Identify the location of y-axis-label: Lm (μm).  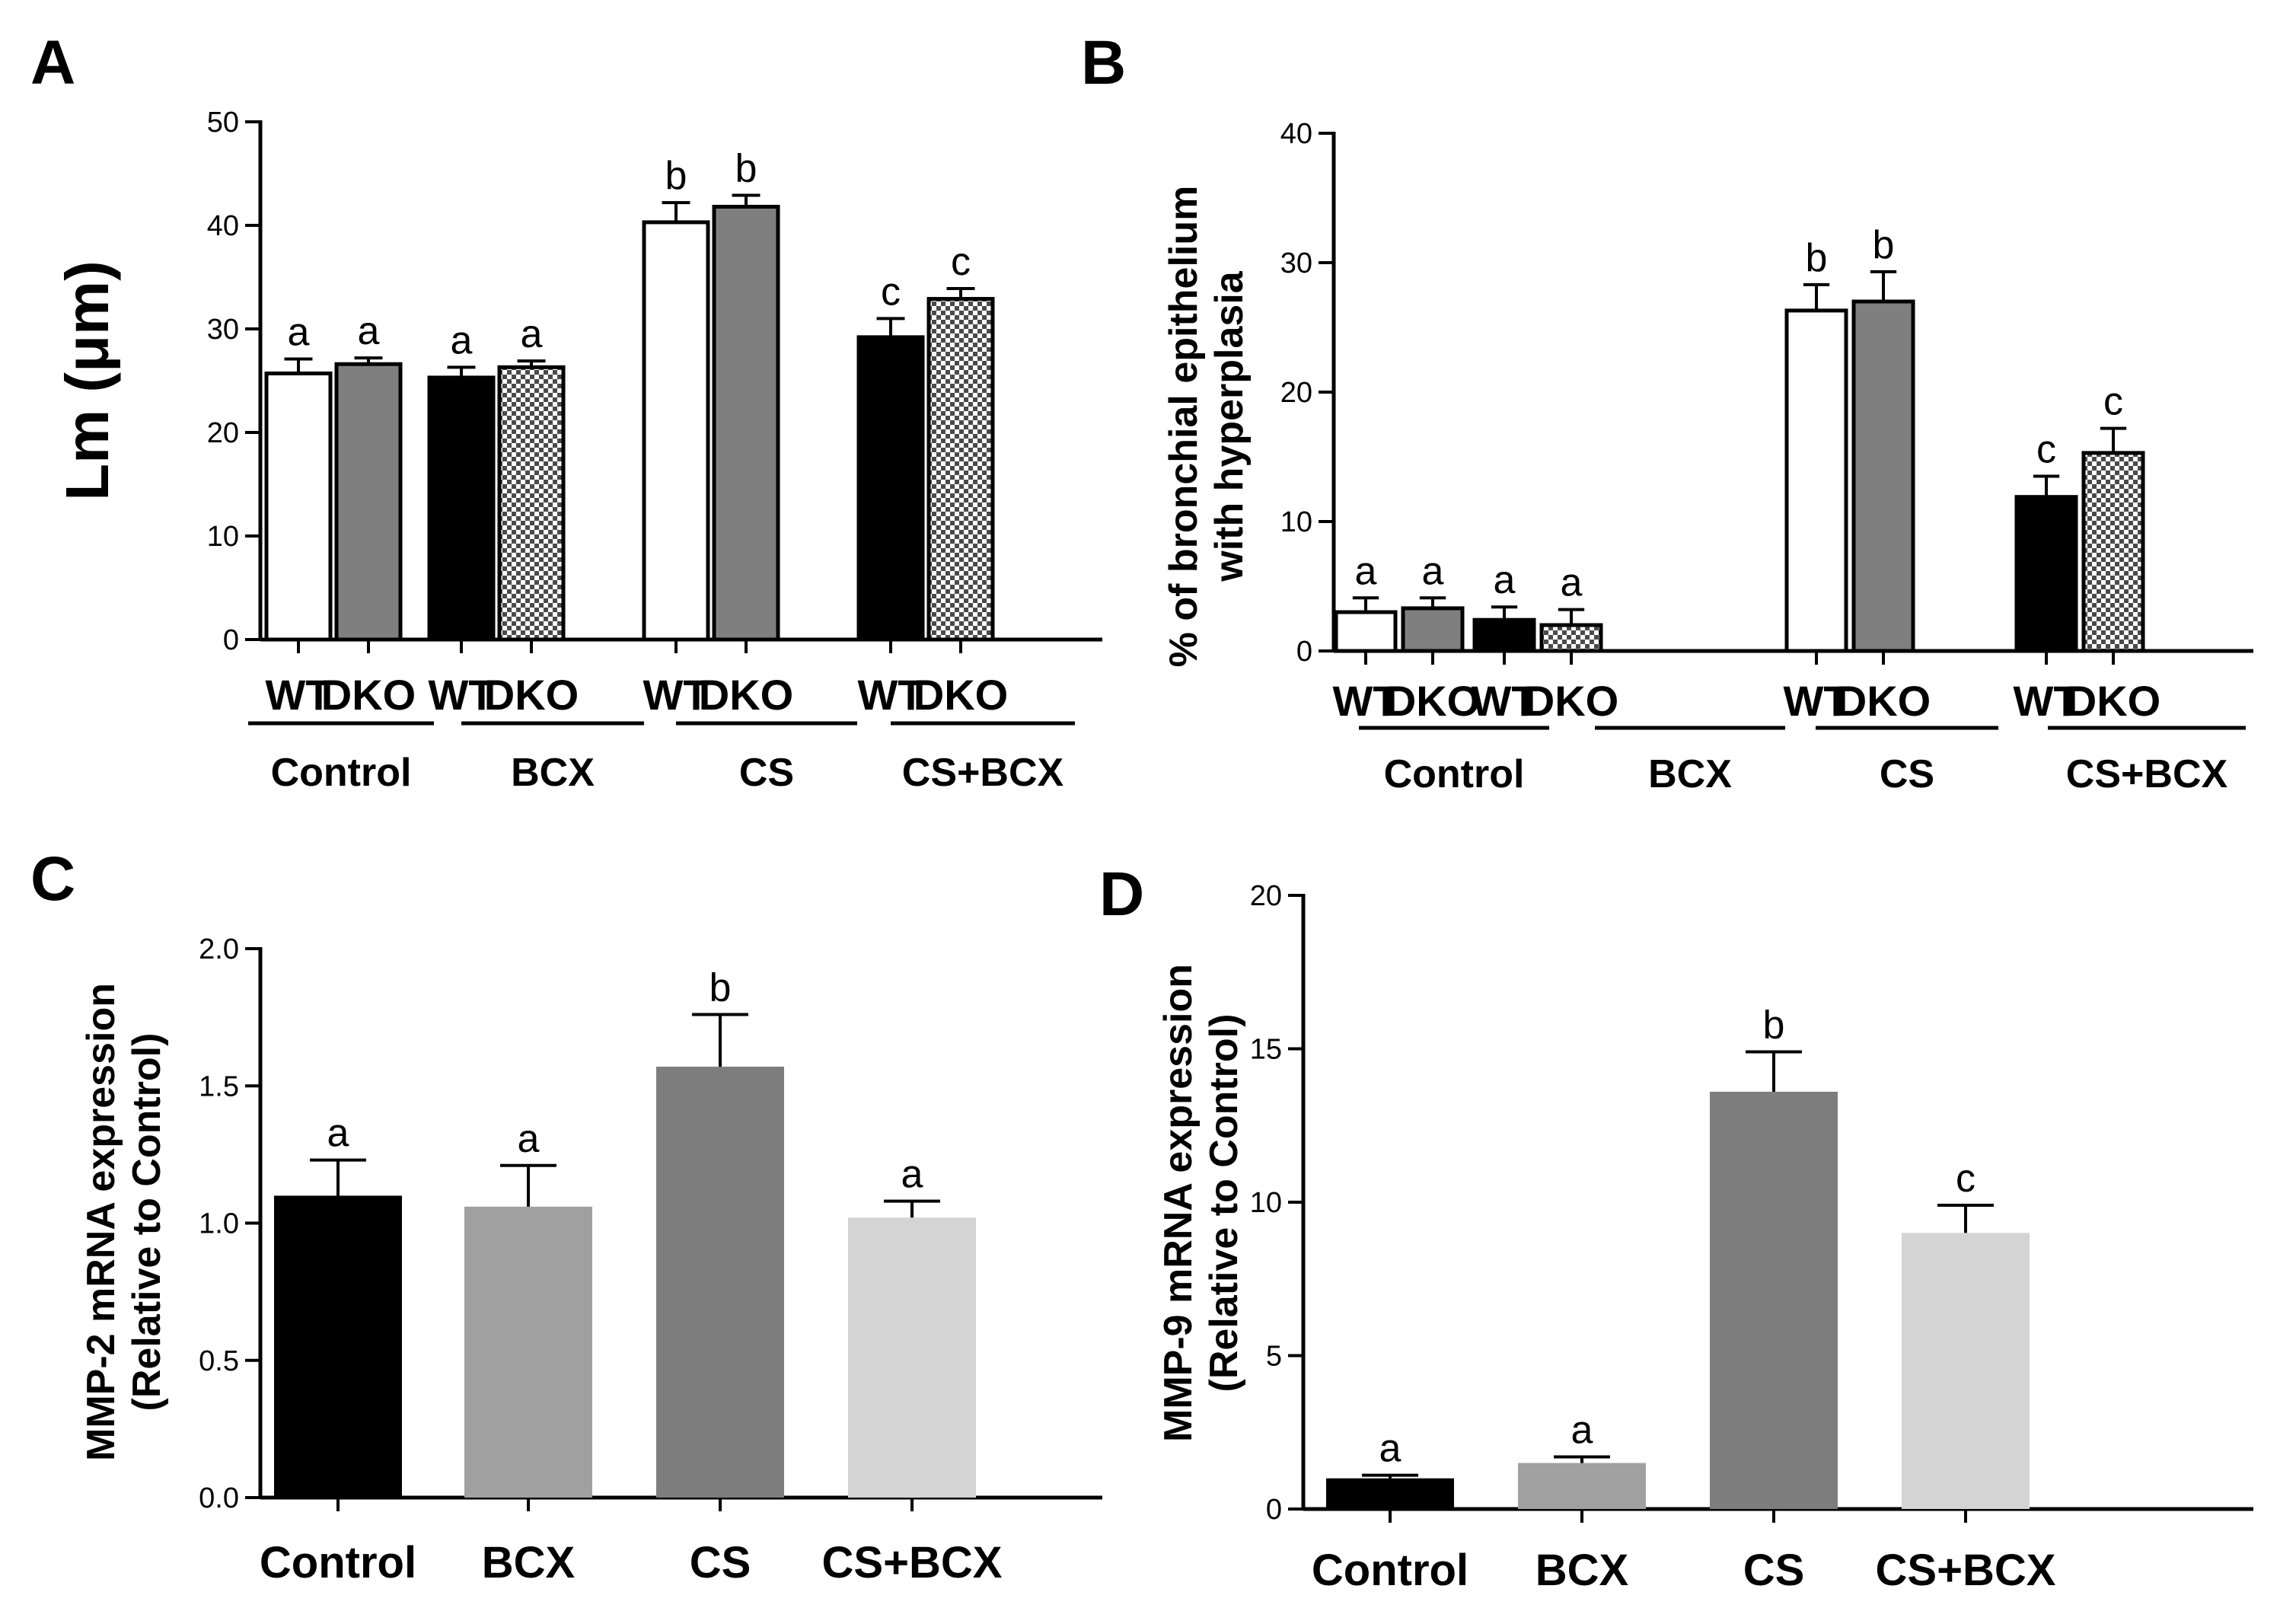
(87, 380).